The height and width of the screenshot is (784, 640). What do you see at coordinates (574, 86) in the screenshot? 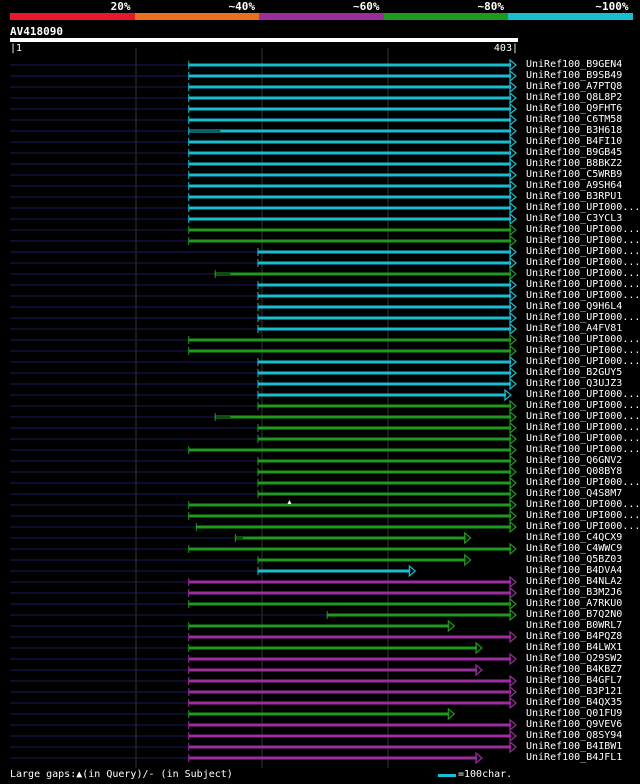
I see `hit-label: UniRef100_A7PTQ8` at bounding box center [574, 86].